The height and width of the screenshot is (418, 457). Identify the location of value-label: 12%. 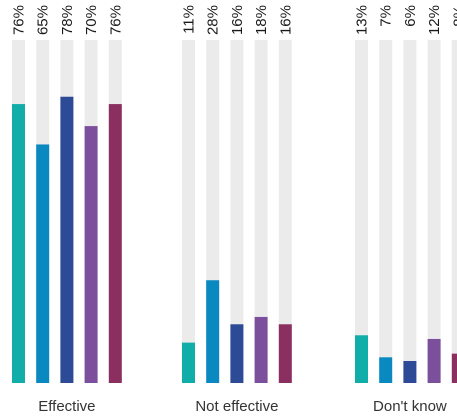
(434, 20).